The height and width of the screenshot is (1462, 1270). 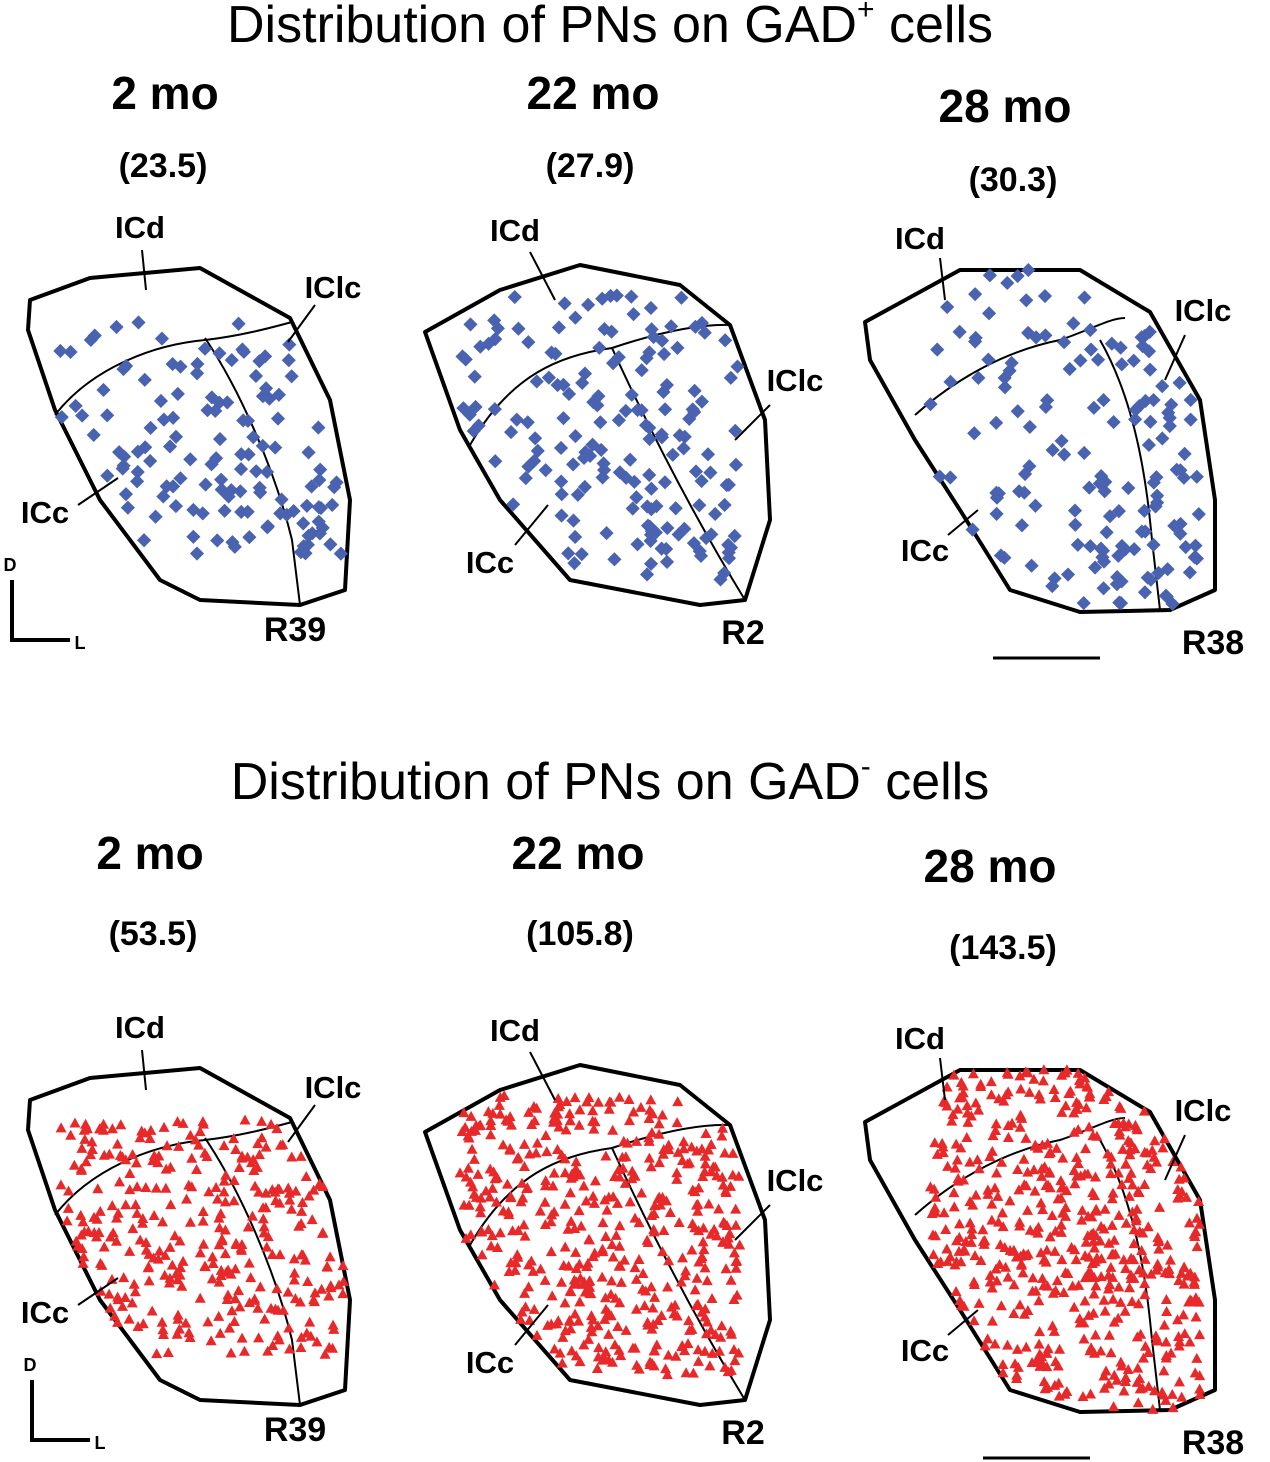 I want to click on region-label: IClc, so click(x=795, y=380).